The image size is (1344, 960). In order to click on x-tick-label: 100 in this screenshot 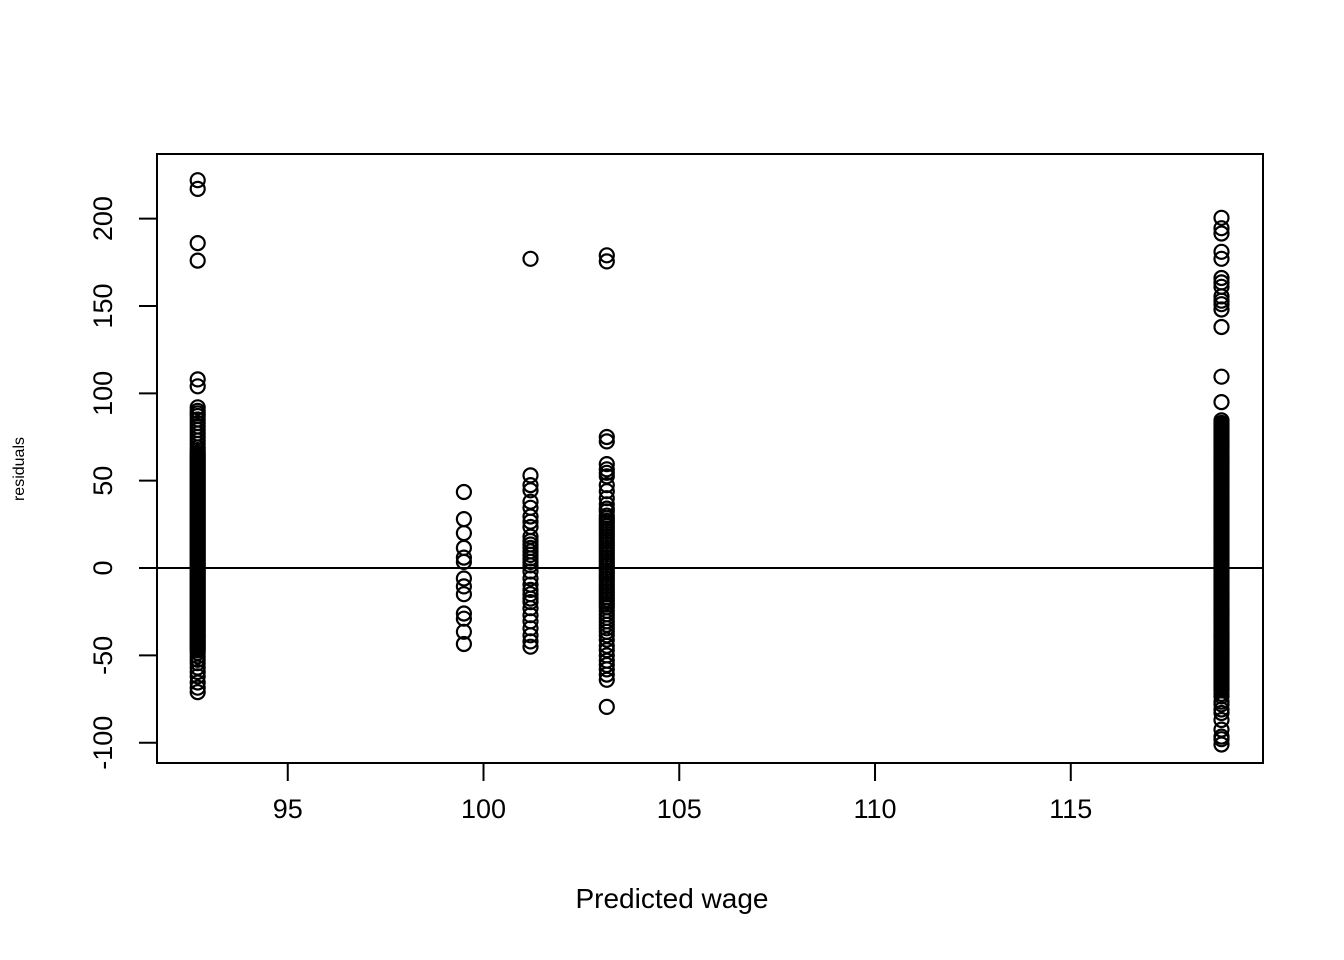, I will do `click(483, 809)`.